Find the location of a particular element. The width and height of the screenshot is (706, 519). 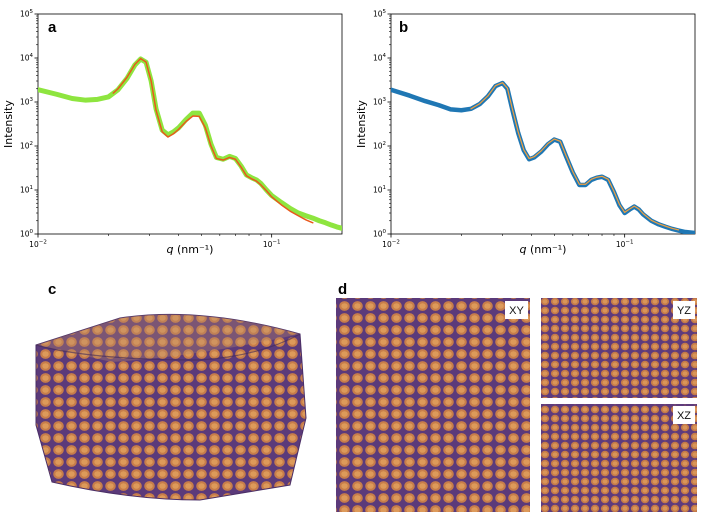

y-axis-label-a: Intensity is located at coordinates (8, 124).